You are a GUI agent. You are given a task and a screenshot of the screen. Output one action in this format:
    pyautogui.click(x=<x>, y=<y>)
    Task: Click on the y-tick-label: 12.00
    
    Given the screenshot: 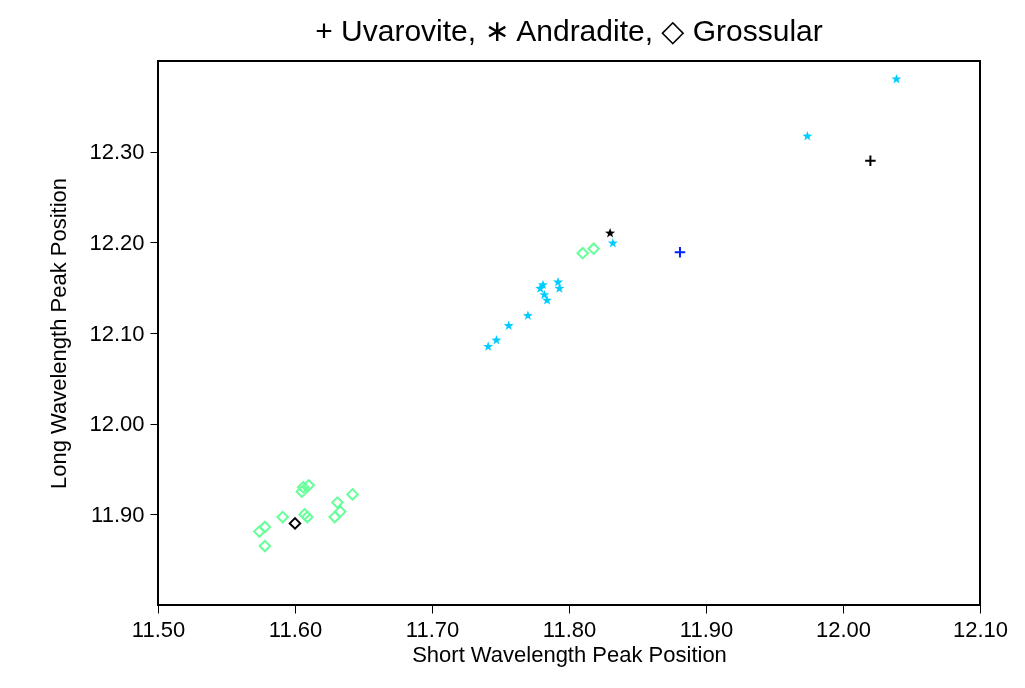 What is the action you would take?
    pyautogui.click(x=117, y=424)
    